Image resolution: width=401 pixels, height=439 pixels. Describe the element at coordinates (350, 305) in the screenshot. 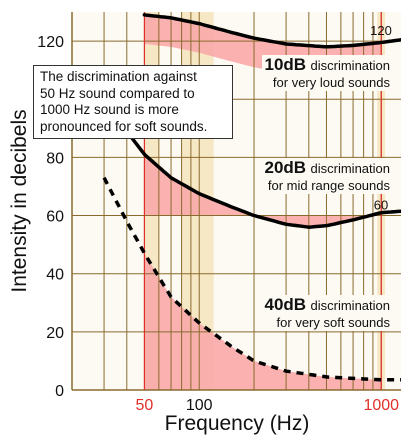

I see `annotation-soft-text: discrimination` at that location.